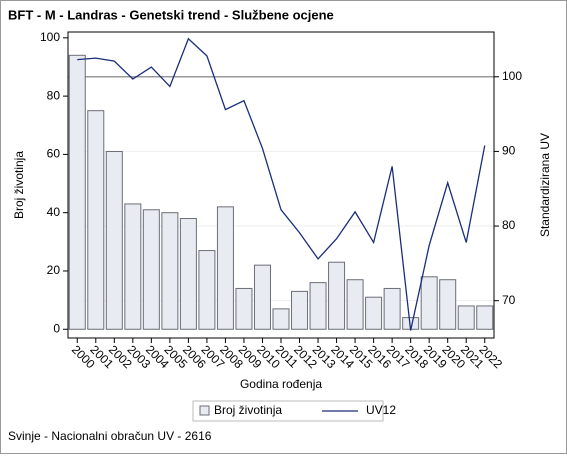 Image resolution: width=567 pixels, height=459 pixels. I want to click on y2-tick-label: 80, so click(509, 225).